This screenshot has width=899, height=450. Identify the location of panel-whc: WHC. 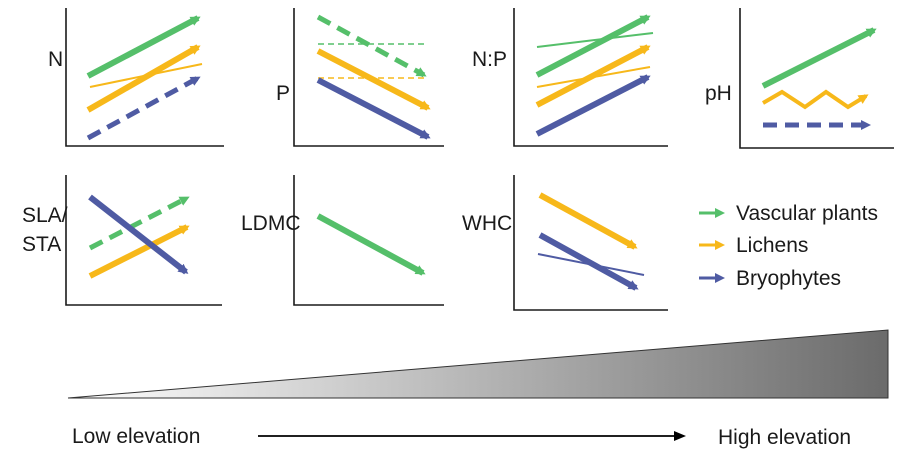
(565, 243).